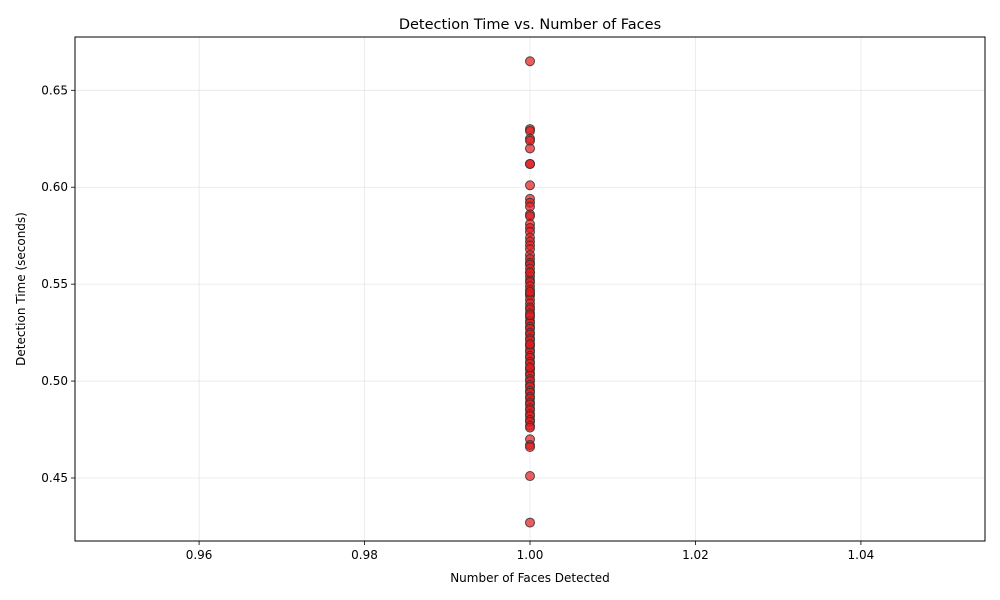 Image resolution: width=1000 pixels, height=600 pixels. What do you see at coordinates (364, 555) in the screenshot?
I see `x-tick-label: 0.98` at bounding box center [364, 555].